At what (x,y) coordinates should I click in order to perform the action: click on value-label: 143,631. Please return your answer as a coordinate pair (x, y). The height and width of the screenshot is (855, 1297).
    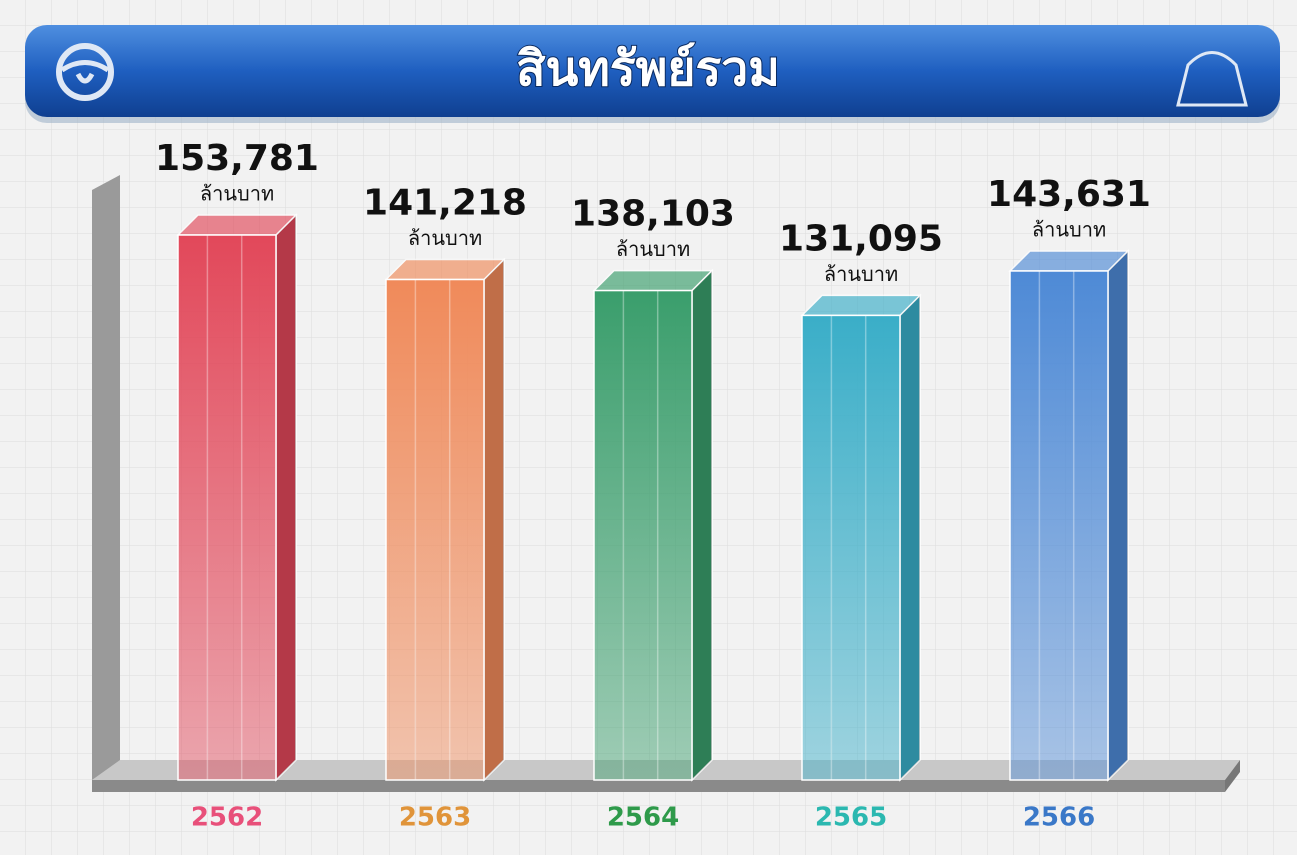
    Looking at the image, I should click on (1069, 194).